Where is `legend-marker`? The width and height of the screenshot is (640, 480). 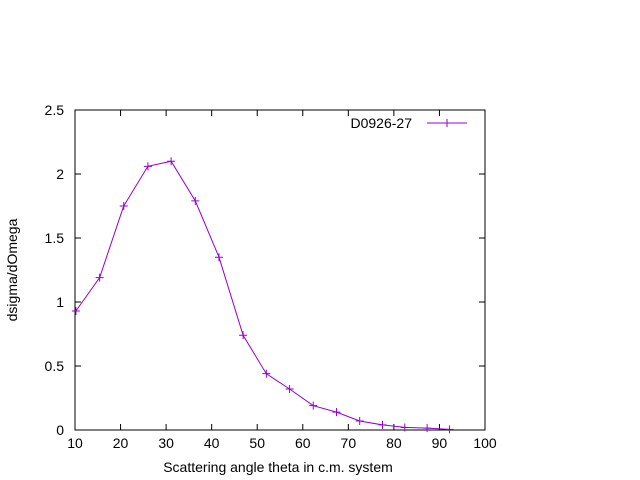
legend-marker is located at coordinates (447, 123).